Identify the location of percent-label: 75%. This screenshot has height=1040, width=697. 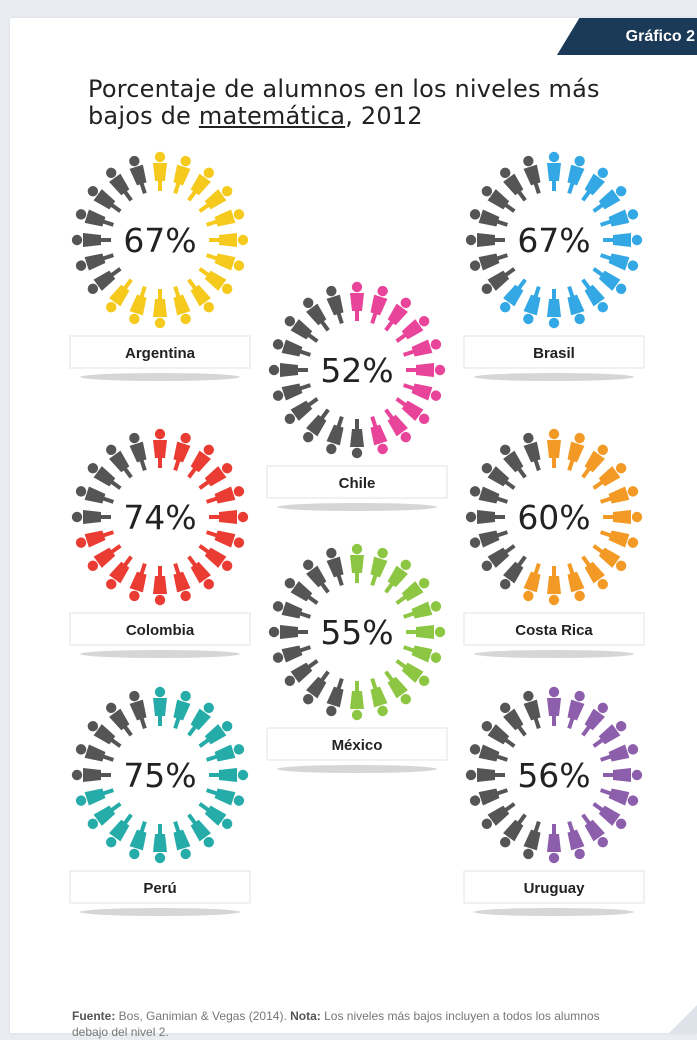
(159, 775).